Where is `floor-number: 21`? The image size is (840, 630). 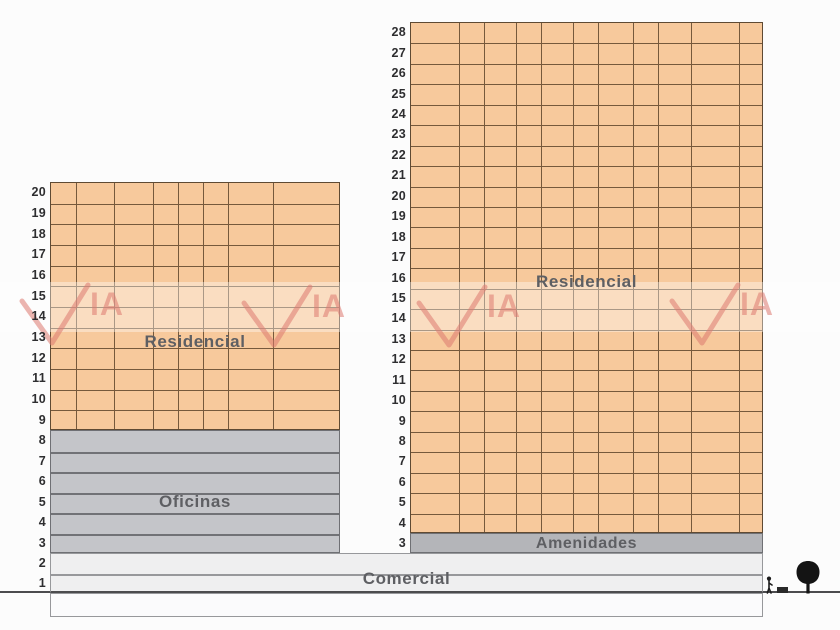 floor-number: 21 is located at coordinates (398, 175).